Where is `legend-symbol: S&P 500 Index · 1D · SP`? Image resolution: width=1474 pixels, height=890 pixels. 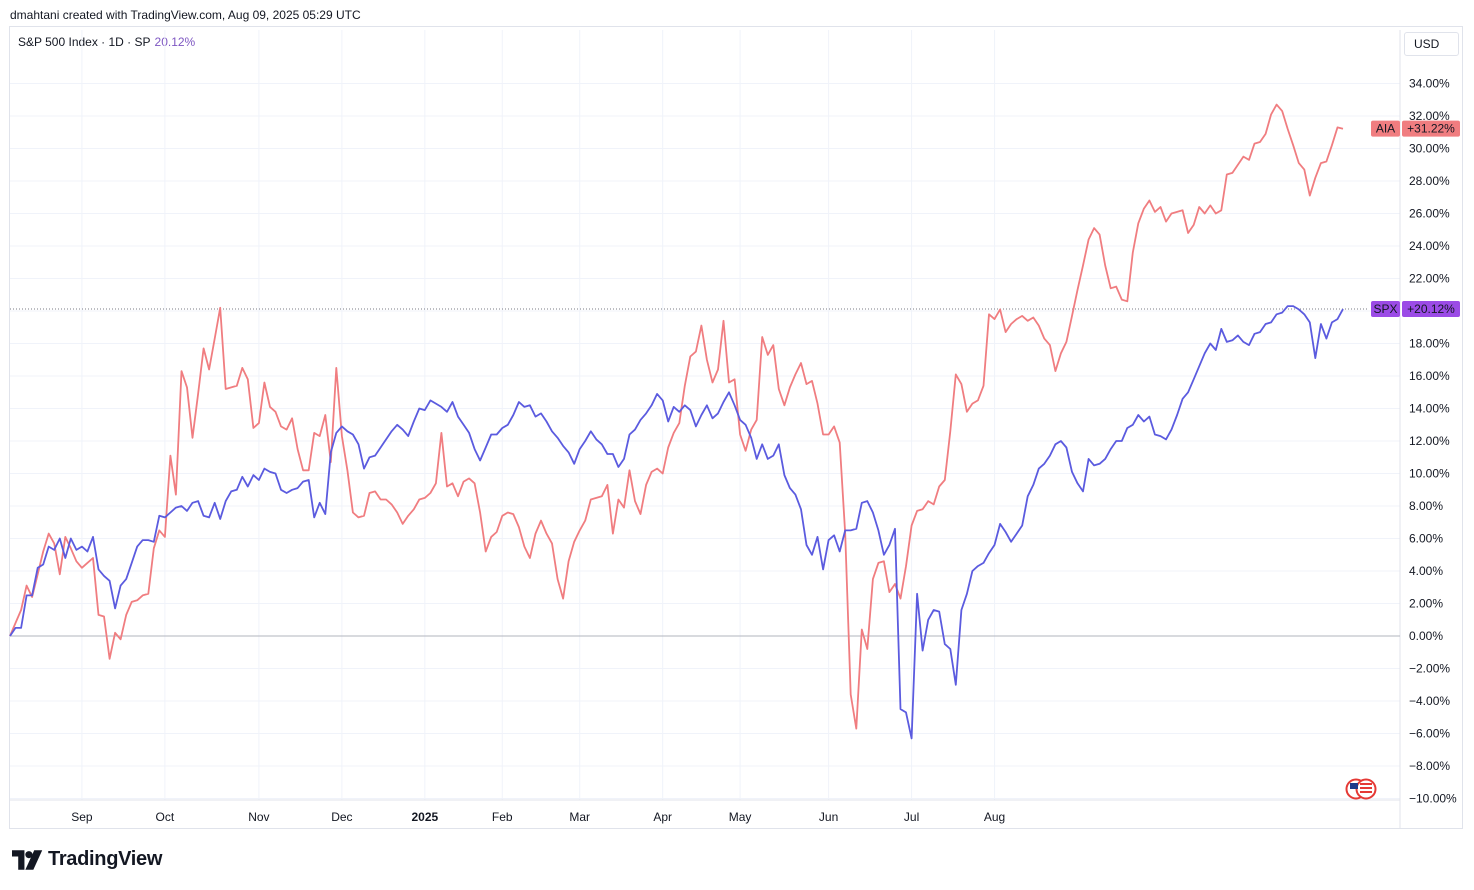
legend-symbol: S&P 500 Index · 1D · SP is located at coordinates (84, 42).